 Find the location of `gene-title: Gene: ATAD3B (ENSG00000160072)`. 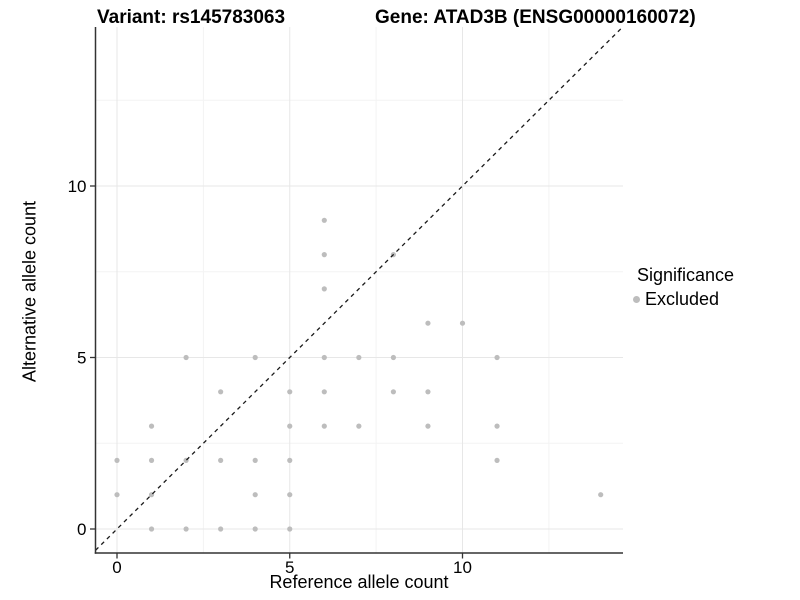

gene-title: Gene: ATAD3B (ENSG00000160072) is located at coordinates (535, 17).